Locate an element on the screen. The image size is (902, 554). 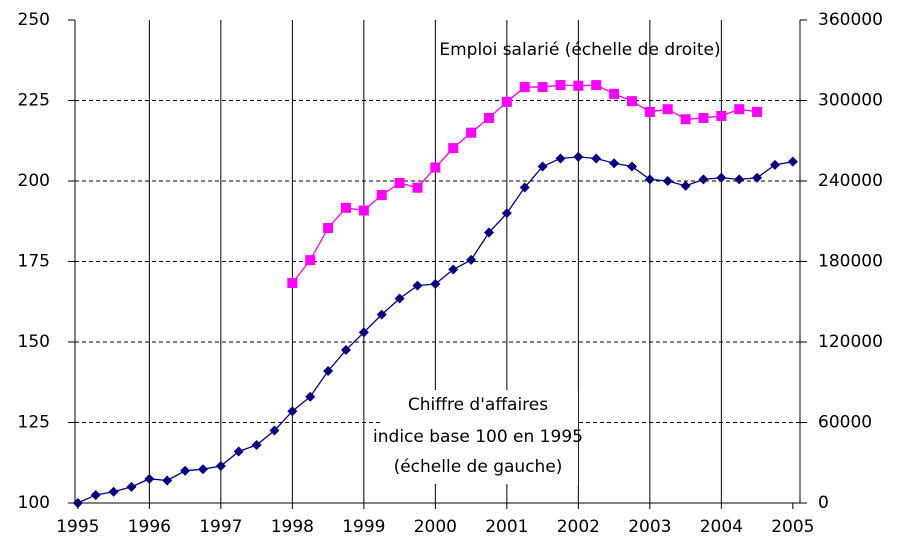
y2-tick-label: 180000 is located at coordinates (850, 262).